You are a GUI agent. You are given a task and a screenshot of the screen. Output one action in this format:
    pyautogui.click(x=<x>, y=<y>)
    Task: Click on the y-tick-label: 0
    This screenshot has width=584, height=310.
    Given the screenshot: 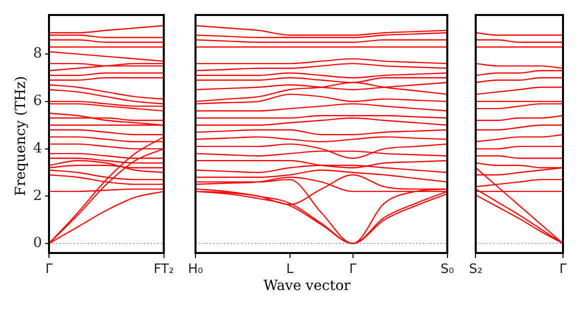 What is the action you would take?
    pyautogui.click(x=37, y=243)
    